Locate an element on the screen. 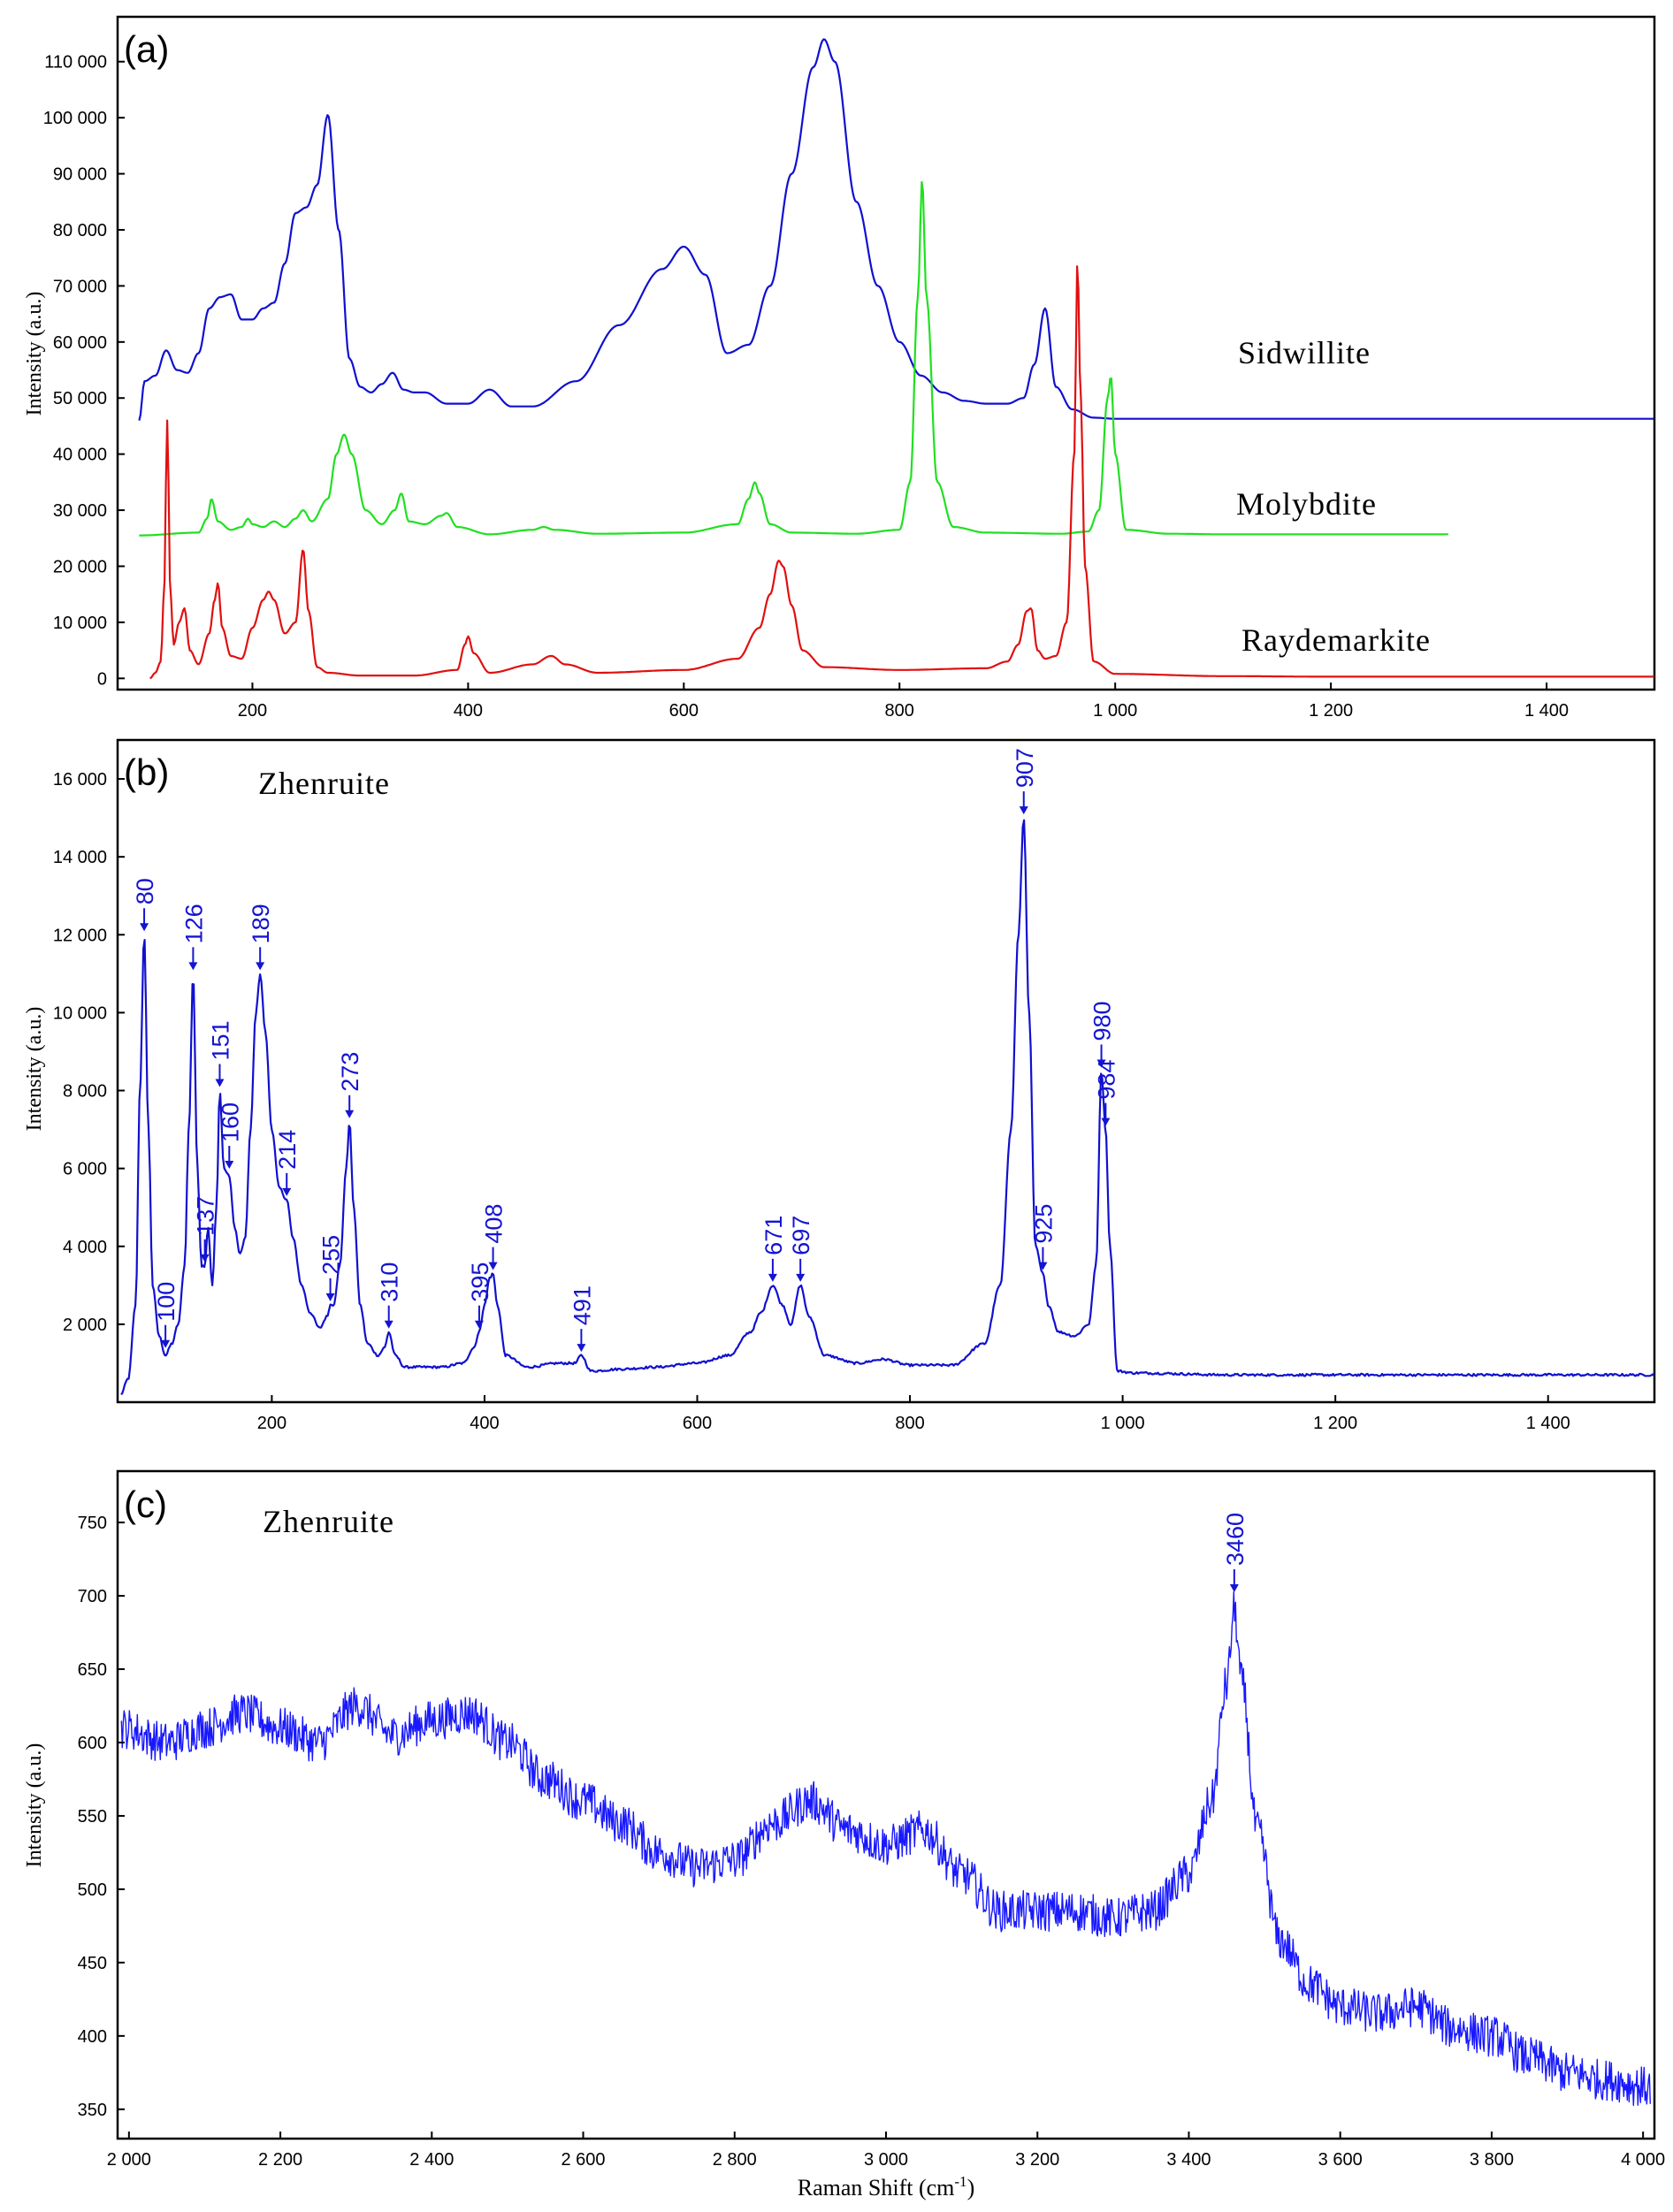  panel-b-xtick-label: 200 is located at coordinates (271, 1423).